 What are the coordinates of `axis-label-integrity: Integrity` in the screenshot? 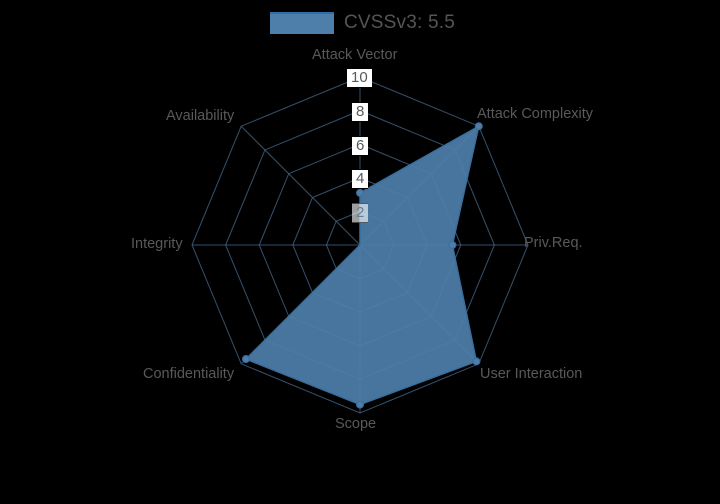 It's located at (157, 244).